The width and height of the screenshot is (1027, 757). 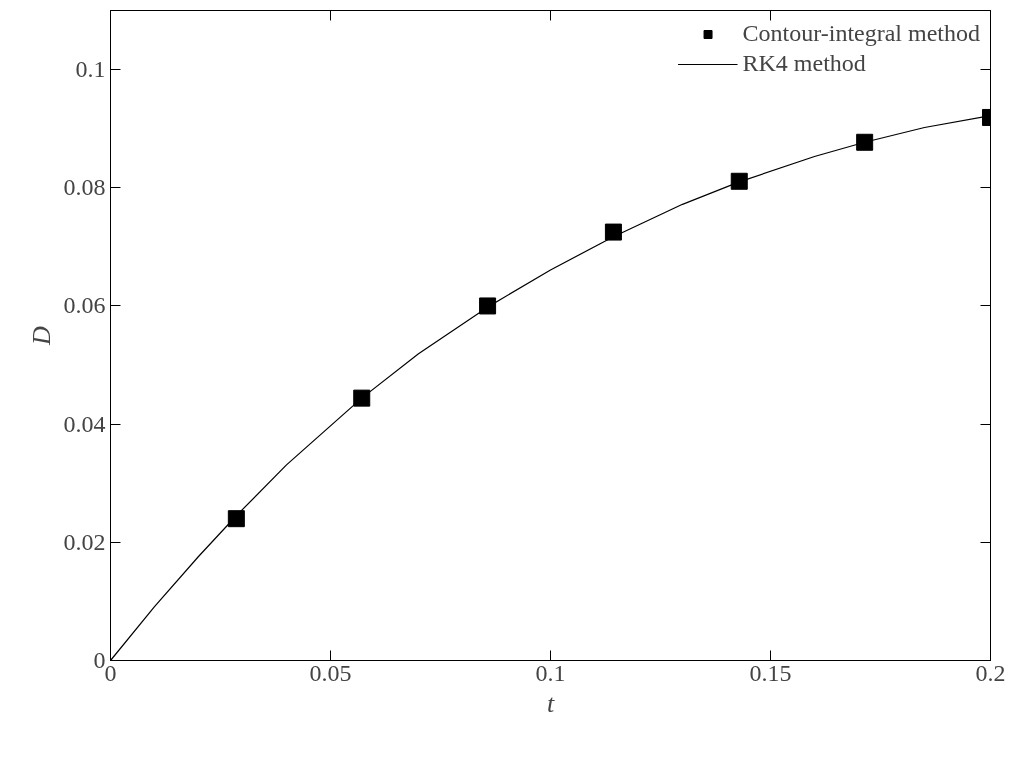 I want to click on y-tick-label: 0.04, so click(x=84, y=423).